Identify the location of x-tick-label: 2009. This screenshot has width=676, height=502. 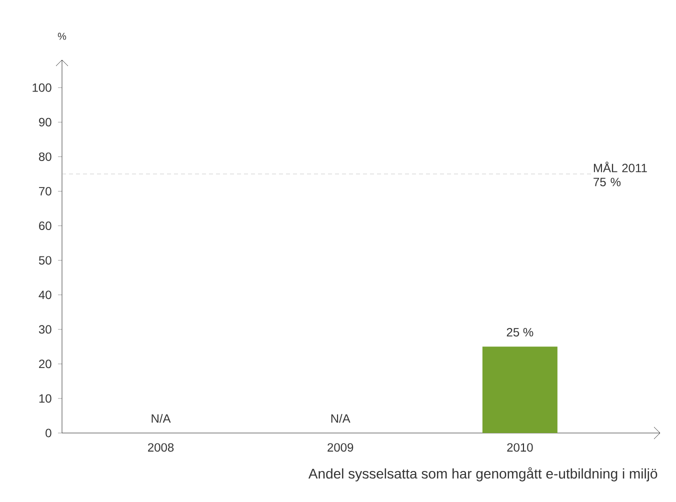
(341, 447).